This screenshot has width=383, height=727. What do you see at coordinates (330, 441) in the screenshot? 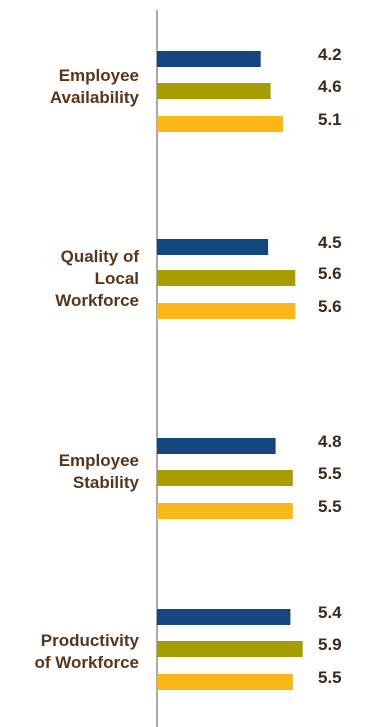
I see `value-label: 4.8` at bounding box center [330, 441].